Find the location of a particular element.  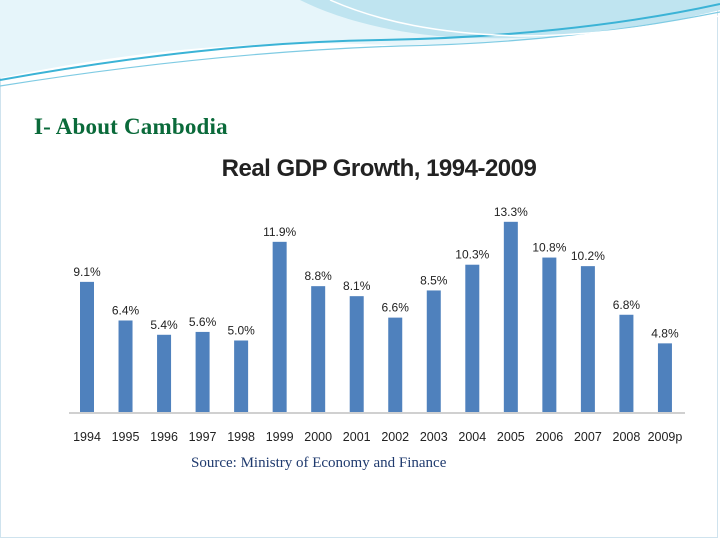

tick-label-2005: 2005 is located at coordinates (511, 437).